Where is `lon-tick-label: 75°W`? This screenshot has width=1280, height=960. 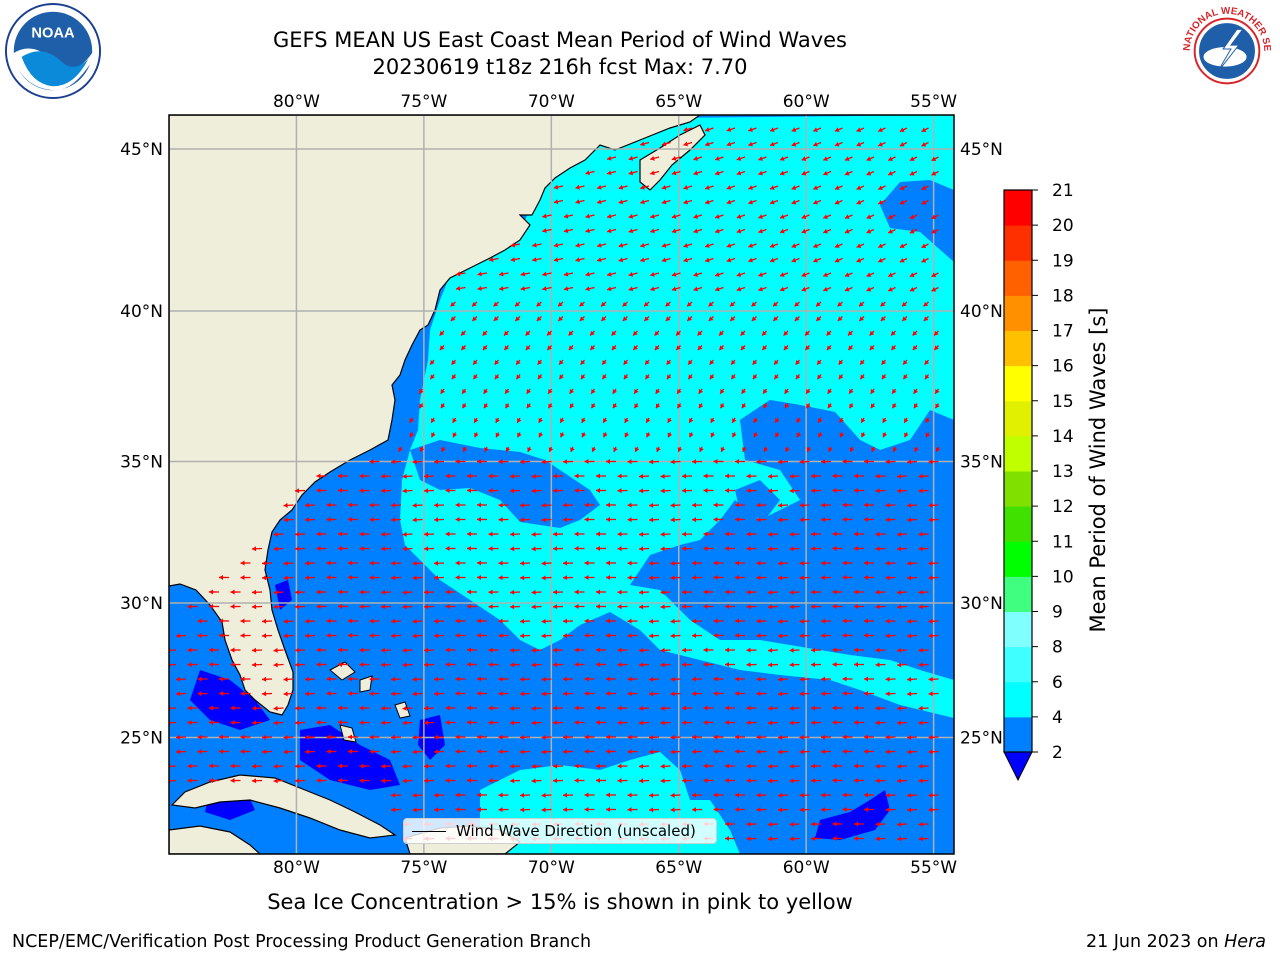 lon-tick-label: 75°W is located at coordinates (423, 102).